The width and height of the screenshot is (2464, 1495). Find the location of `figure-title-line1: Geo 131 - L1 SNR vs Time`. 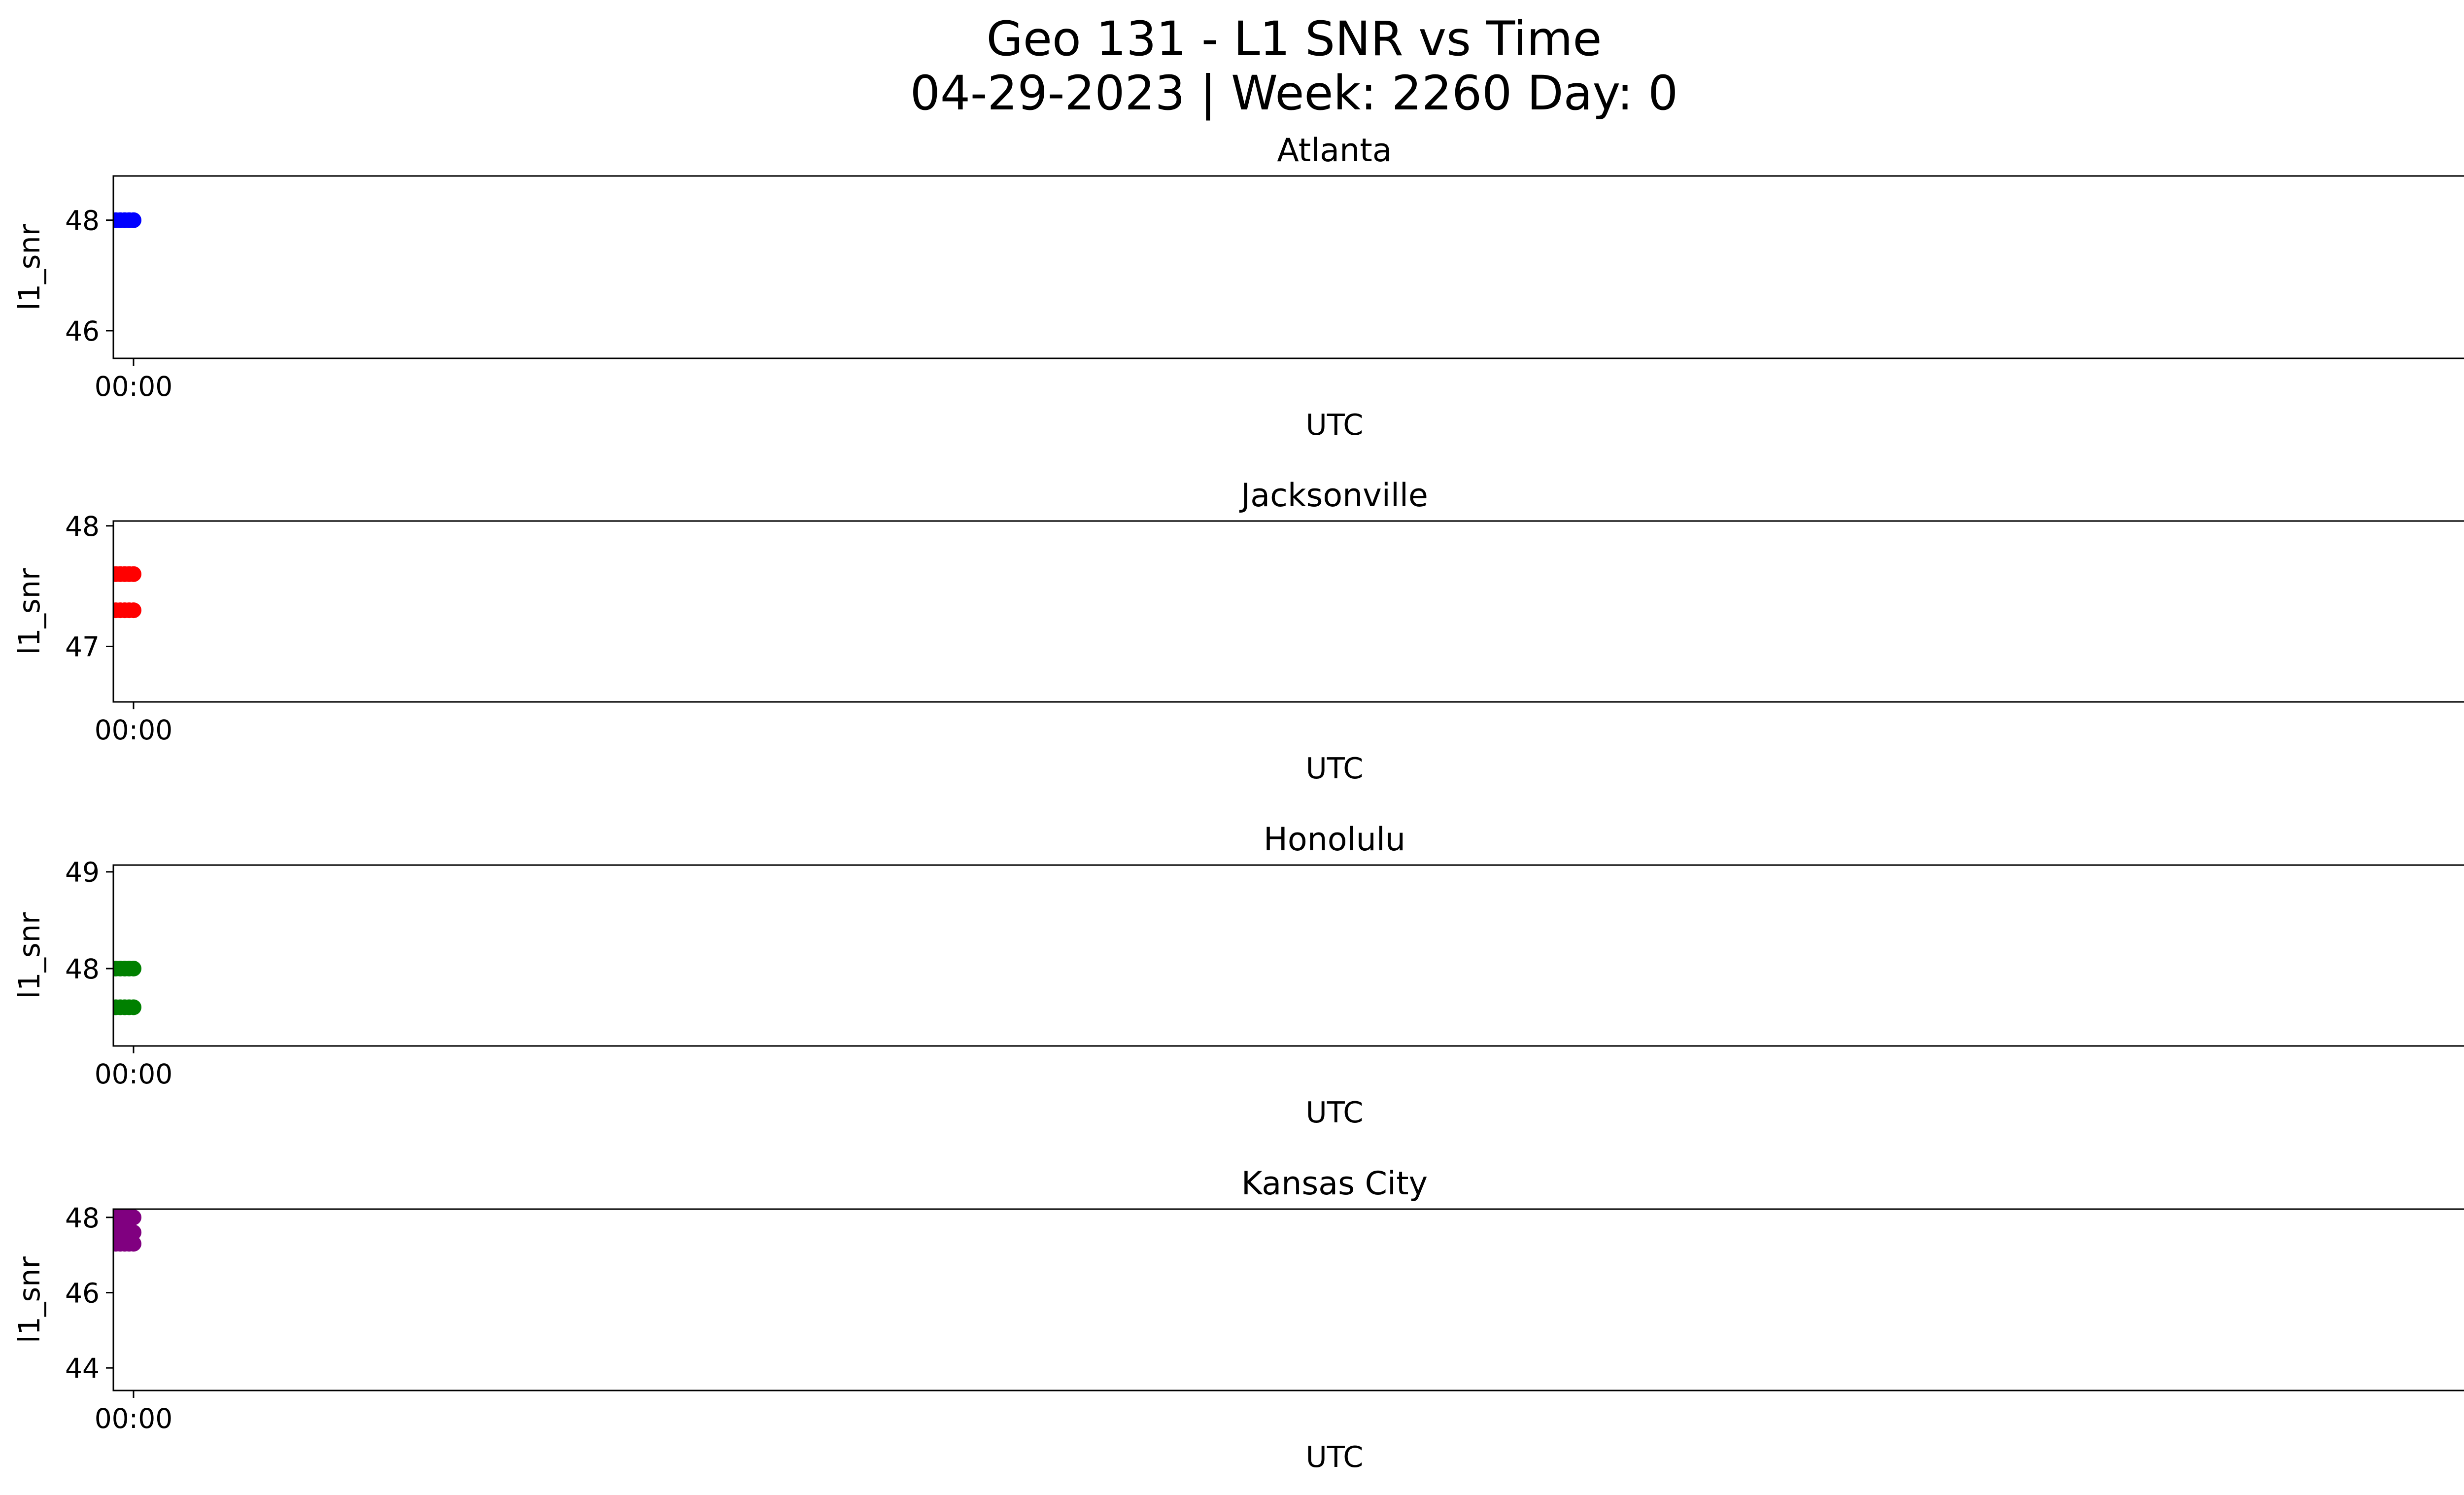

figure-title-line1: Geo 131 - L1 SNR vs Time is located at coordinates (1294, 39).